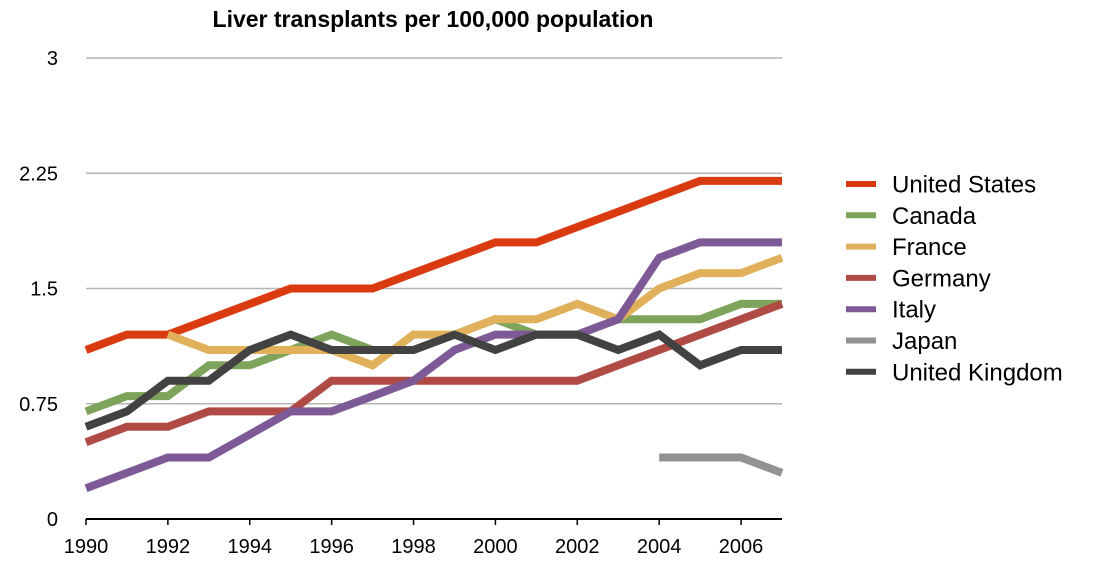 Image resolution: width=1099 pixels, height=574 pixels. Describe the element at coordinates (52, 520) in the screenshot. I see `y-tick-label: 0` at that location.